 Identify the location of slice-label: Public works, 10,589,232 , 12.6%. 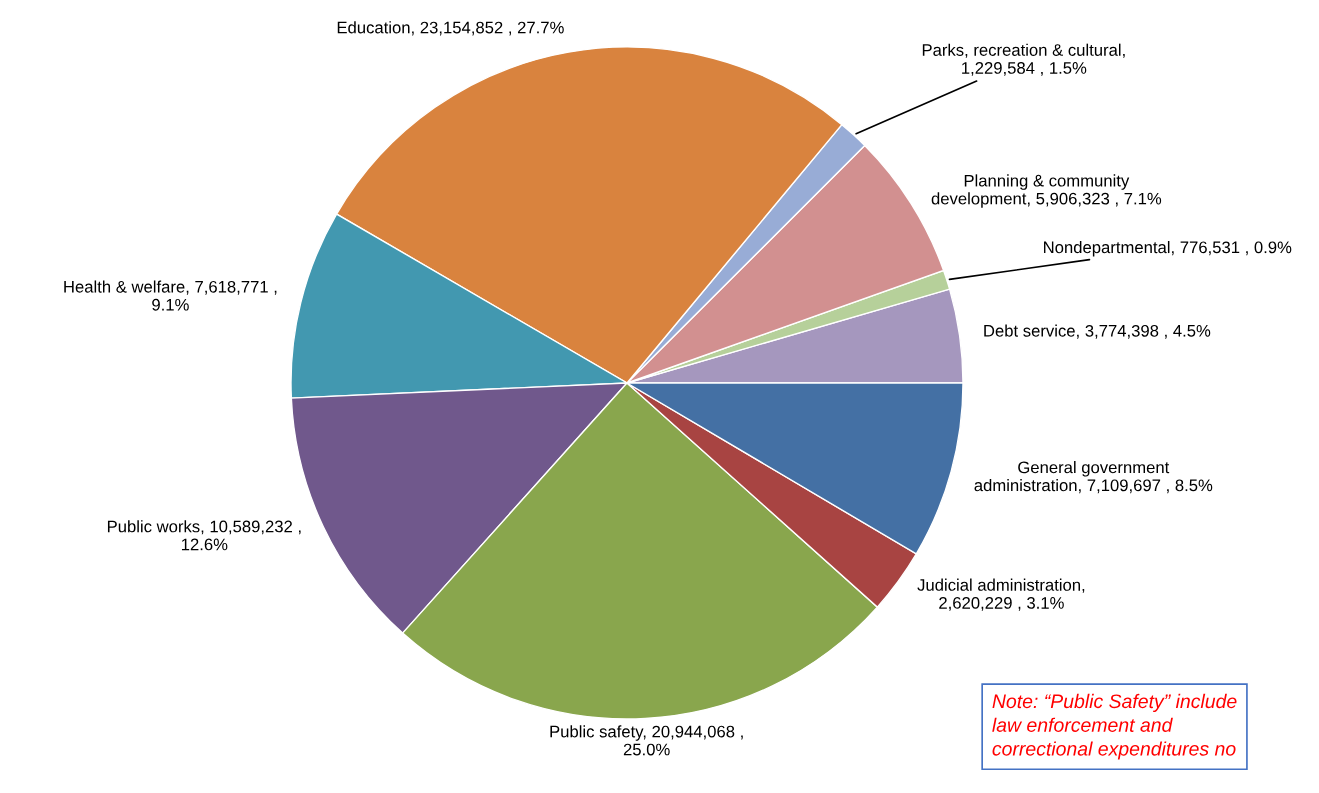
(204, 535).